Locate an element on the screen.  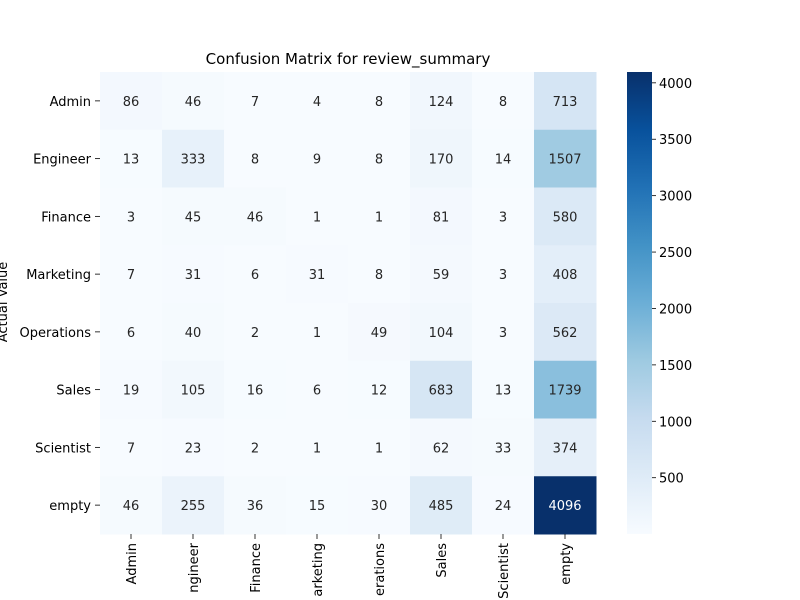
cell-value: 14 is located at coordinates (503, 160).